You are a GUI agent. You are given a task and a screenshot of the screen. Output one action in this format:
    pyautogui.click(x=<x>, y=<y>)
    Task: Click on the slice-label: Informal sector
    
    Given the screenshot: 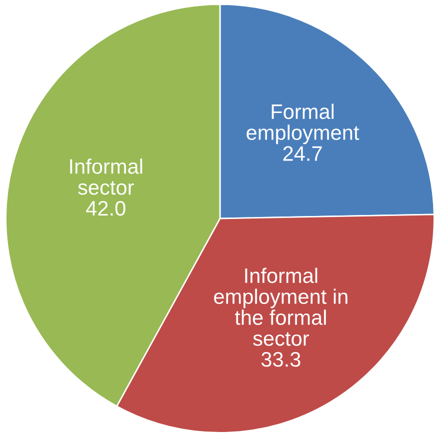 What is the action you would take?
    pyautogui.click(x=106, y=176)
    